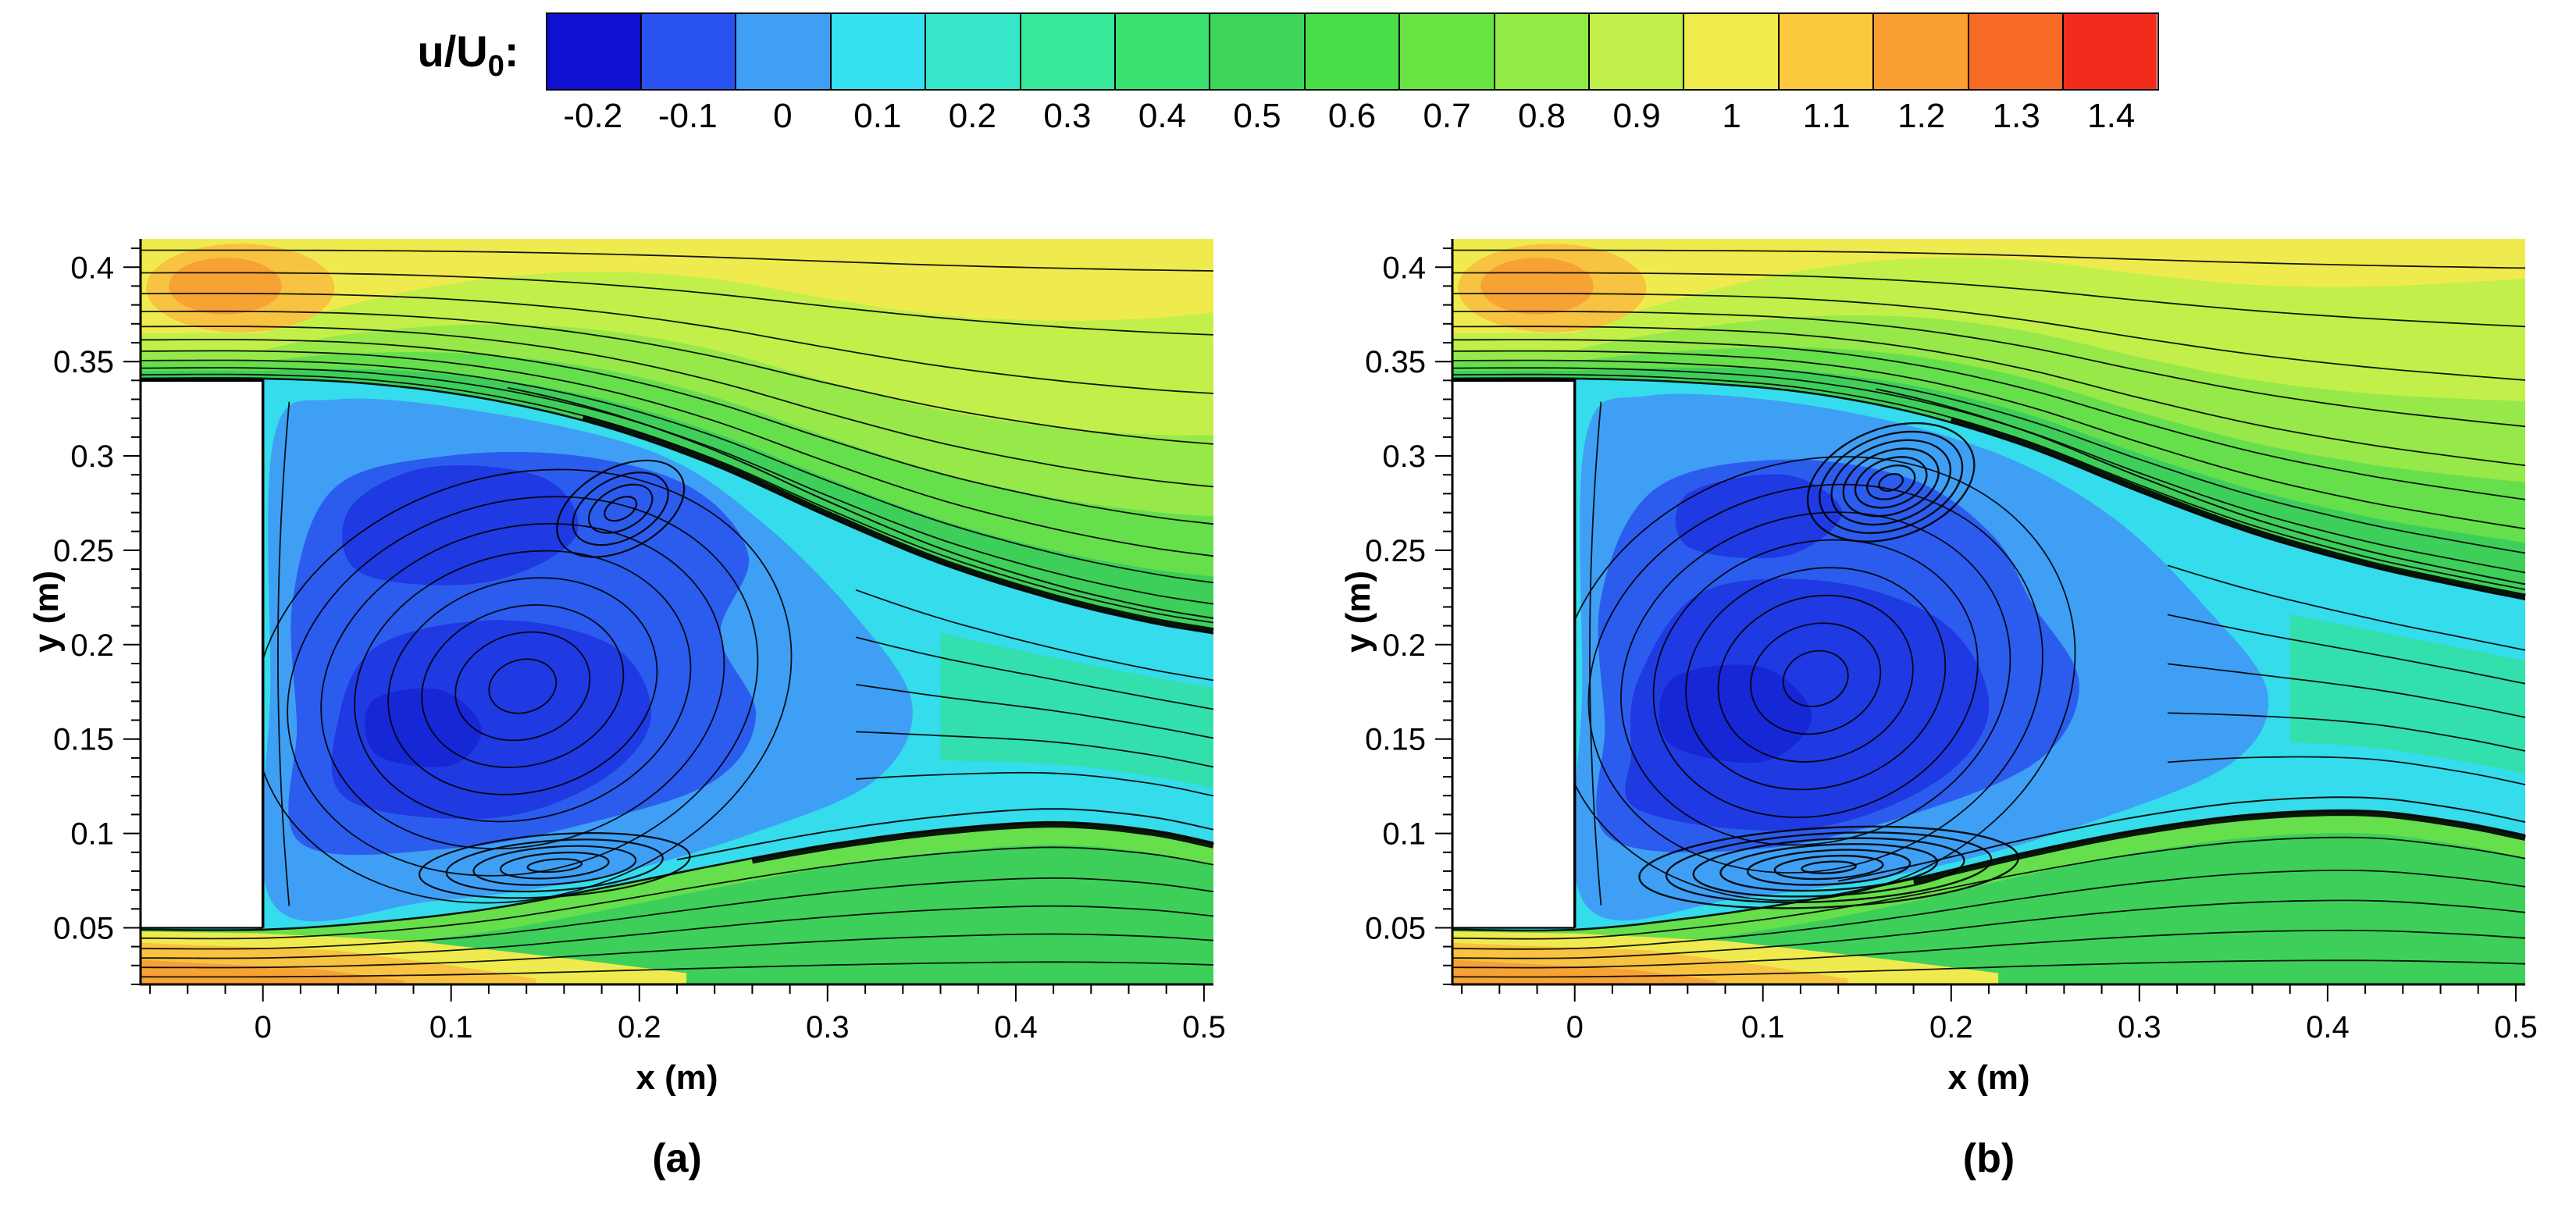  I want to click on colorbar-tick-label: 0.4, so click(1162, 116).